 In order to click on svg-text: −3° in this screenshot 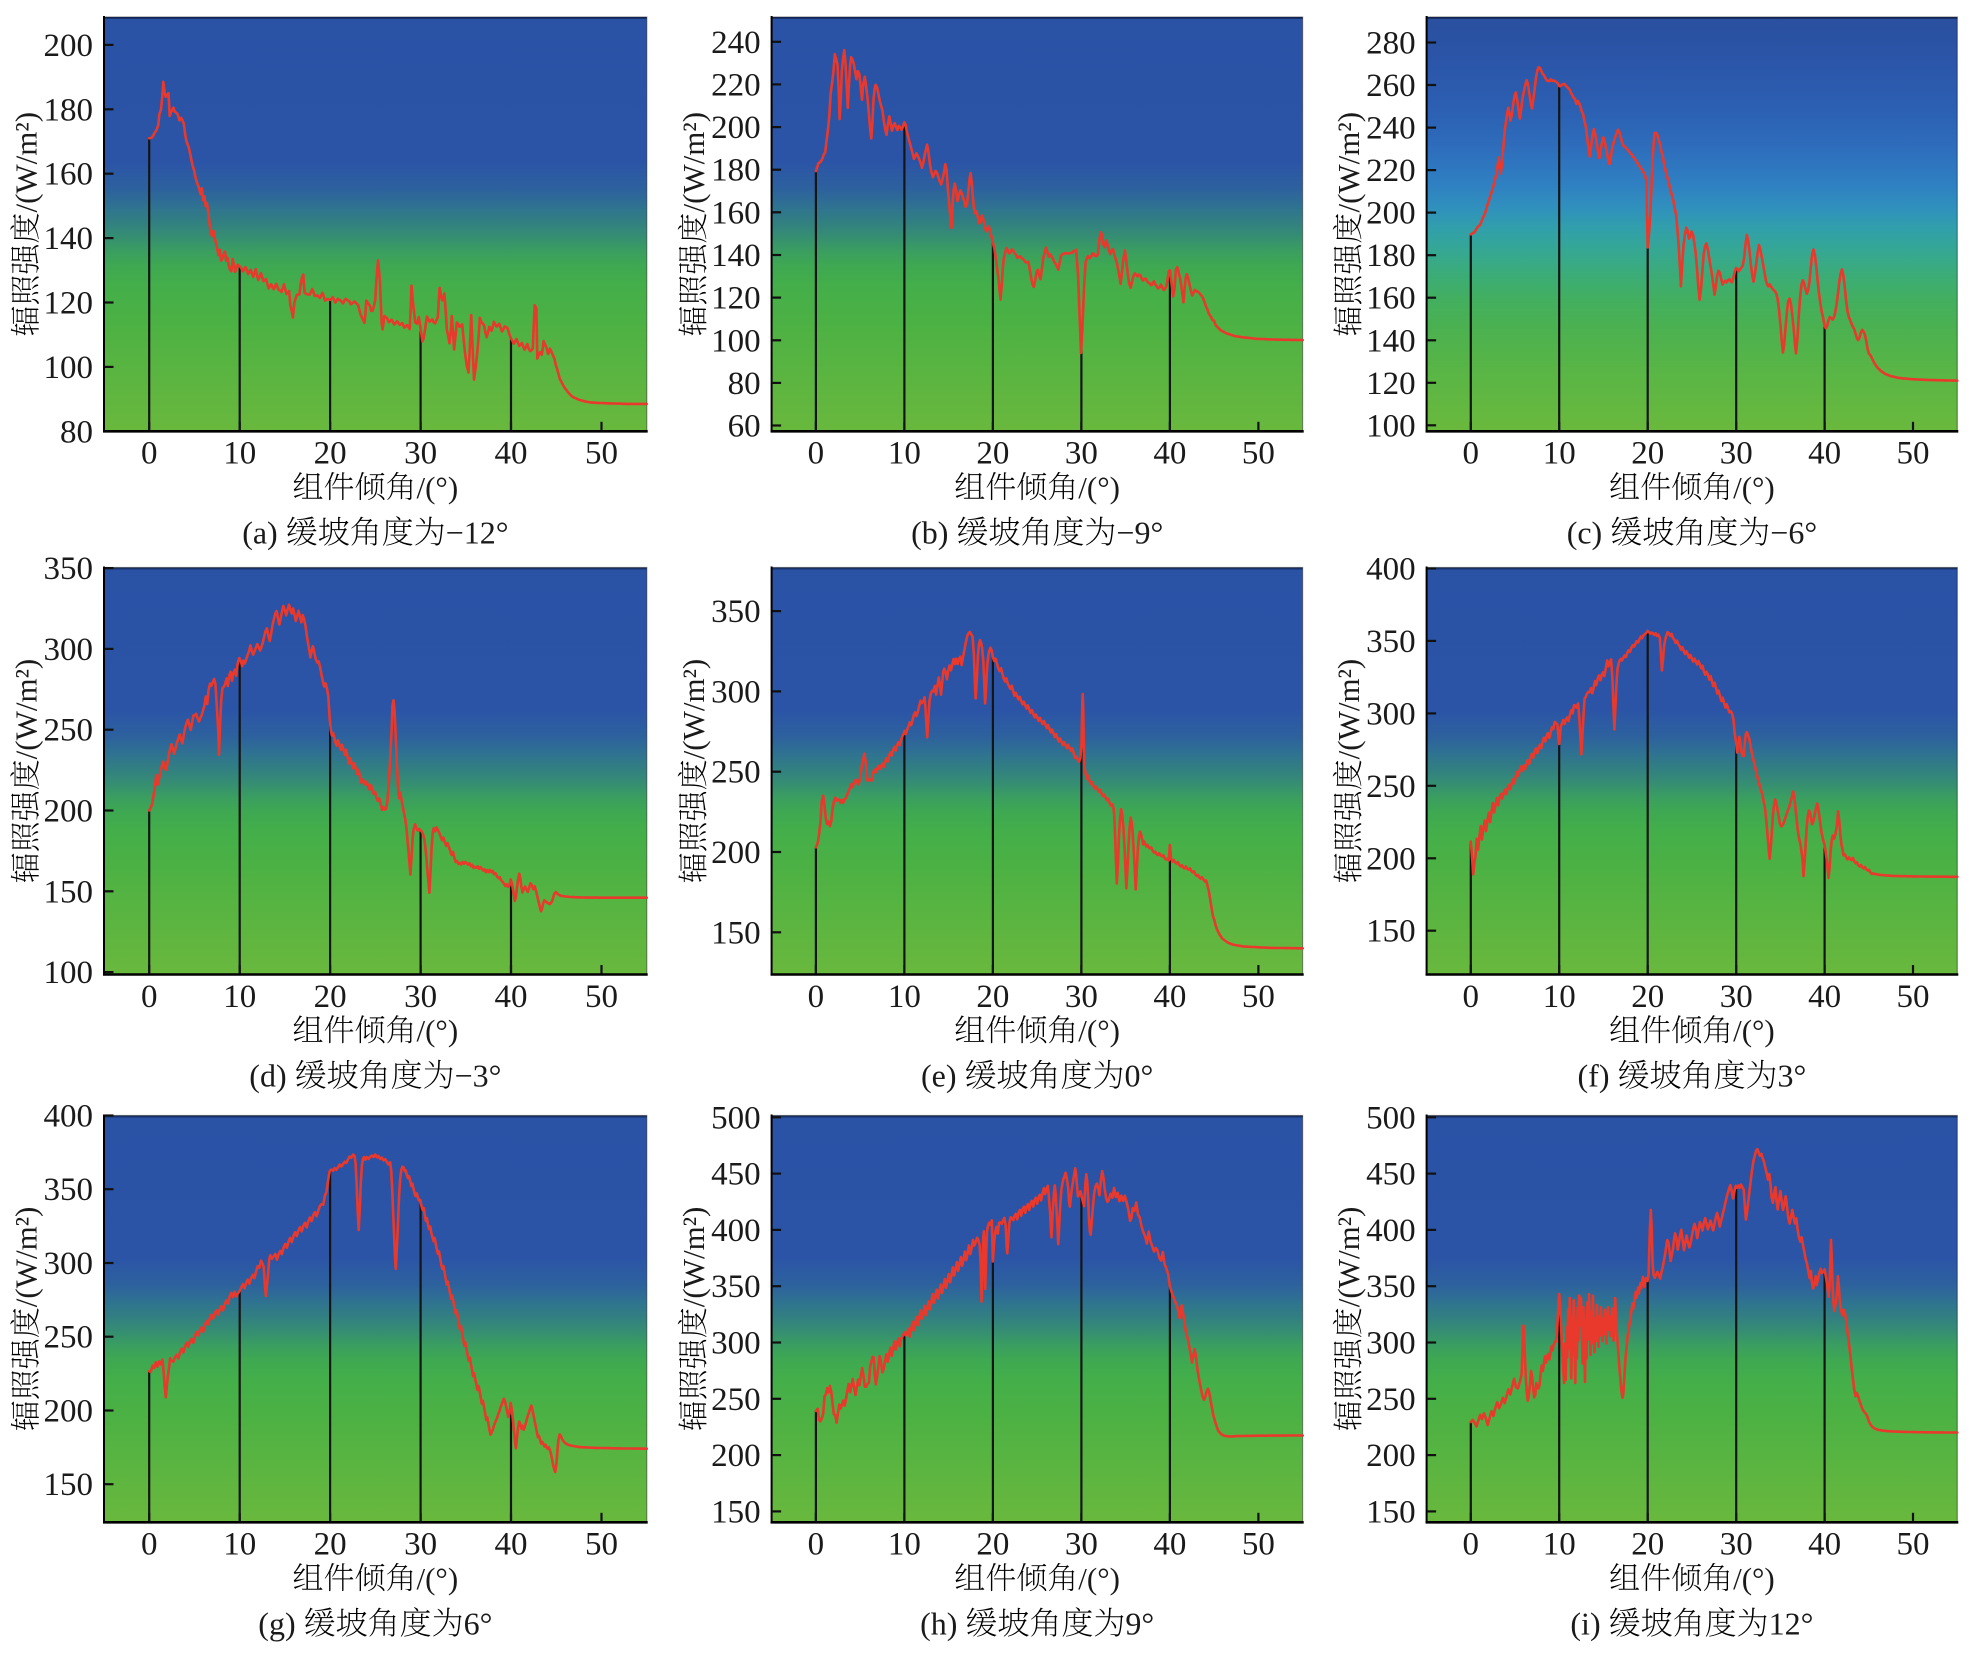, I will do `click(478, 1076)`.